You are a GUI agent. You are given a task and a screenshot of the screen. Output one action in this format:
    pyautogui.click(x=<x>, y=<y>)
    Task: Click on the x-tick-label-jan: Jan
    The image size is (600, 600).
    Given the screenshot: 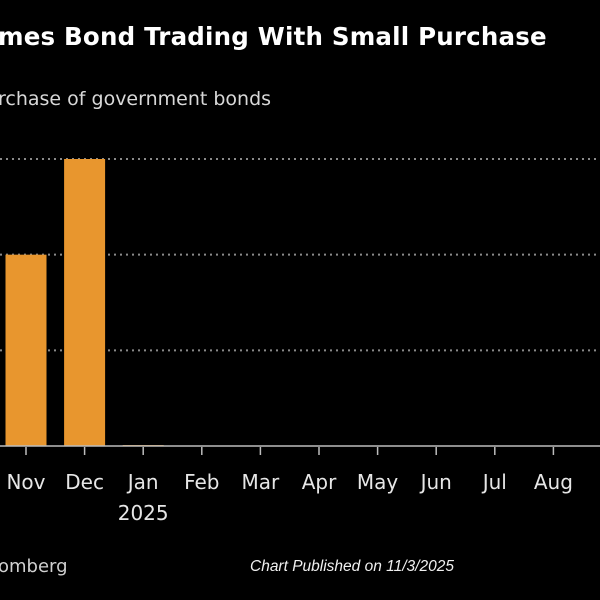 What is the action you would take?
    pyautogui.click(x=142, y=482)
    